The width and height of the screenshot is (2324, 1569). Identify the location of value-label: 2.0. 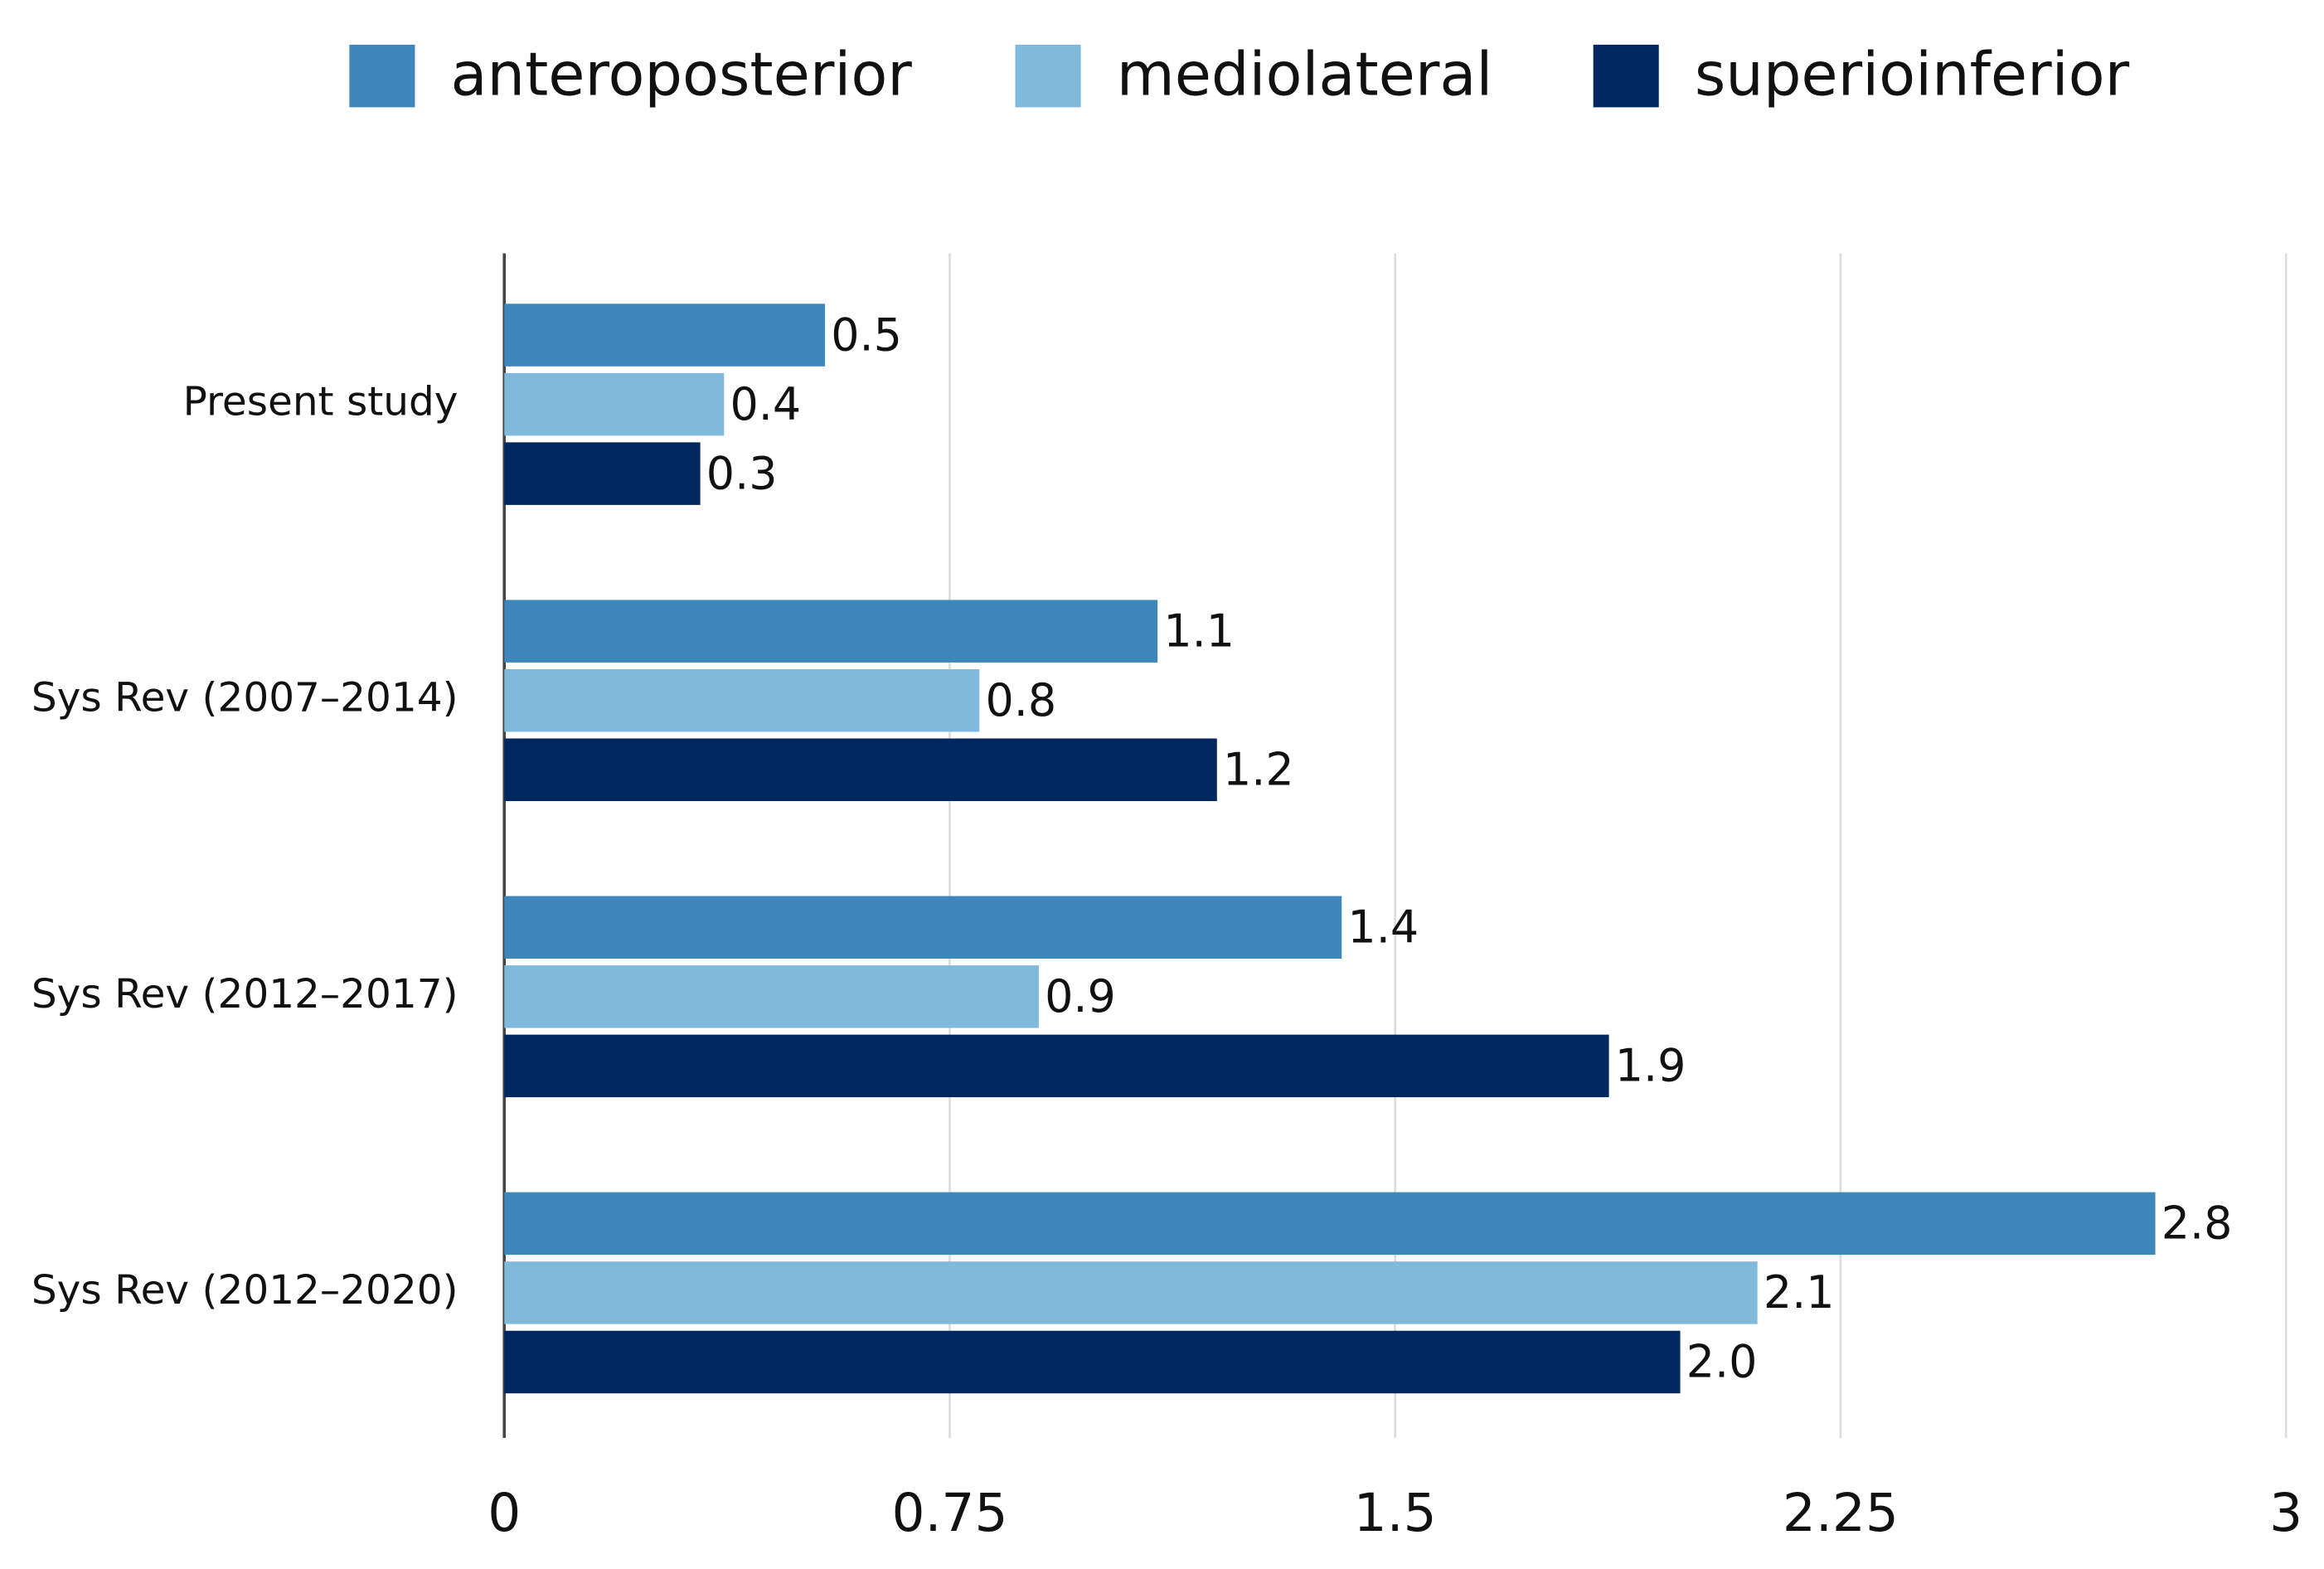
(1722, 1362).